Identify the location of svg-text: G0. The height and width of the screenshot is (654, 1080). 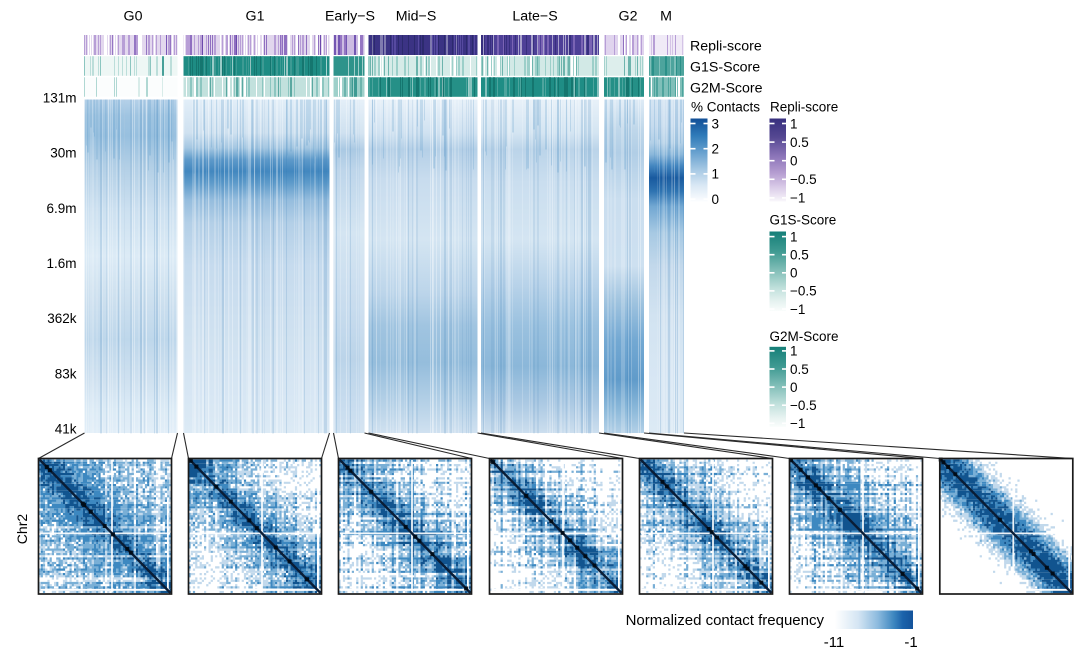
(133, 17).